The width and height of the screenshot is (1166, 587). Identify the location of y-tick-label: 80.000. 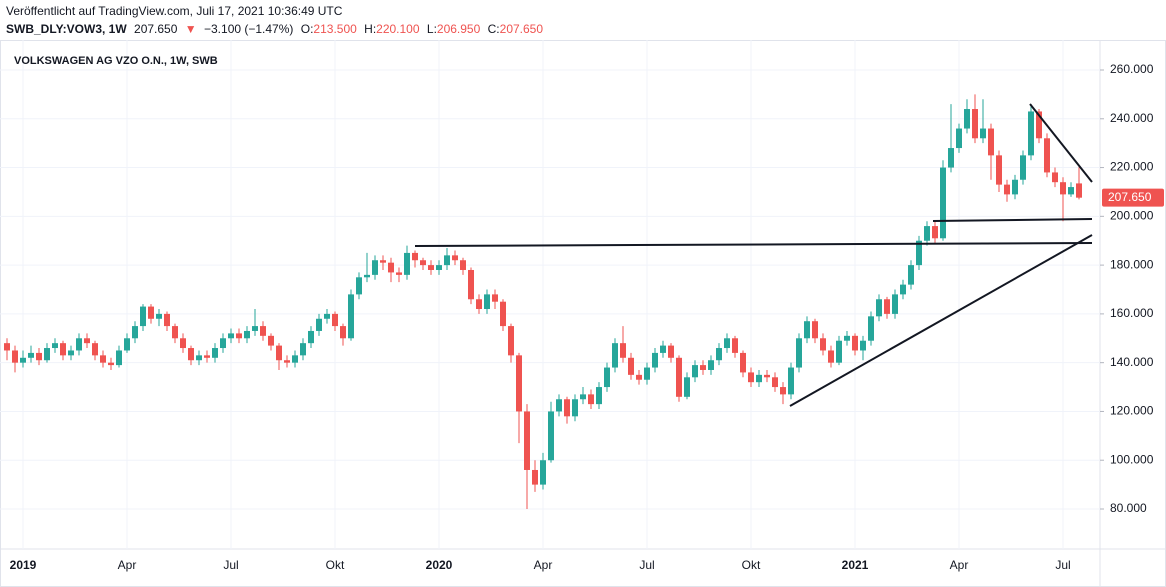
(1128, 508).